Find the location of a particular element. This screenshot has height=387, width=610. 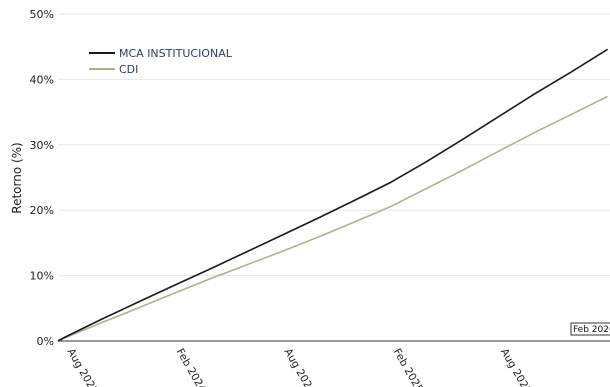

annotation-box is located at coordinates (590, 329).